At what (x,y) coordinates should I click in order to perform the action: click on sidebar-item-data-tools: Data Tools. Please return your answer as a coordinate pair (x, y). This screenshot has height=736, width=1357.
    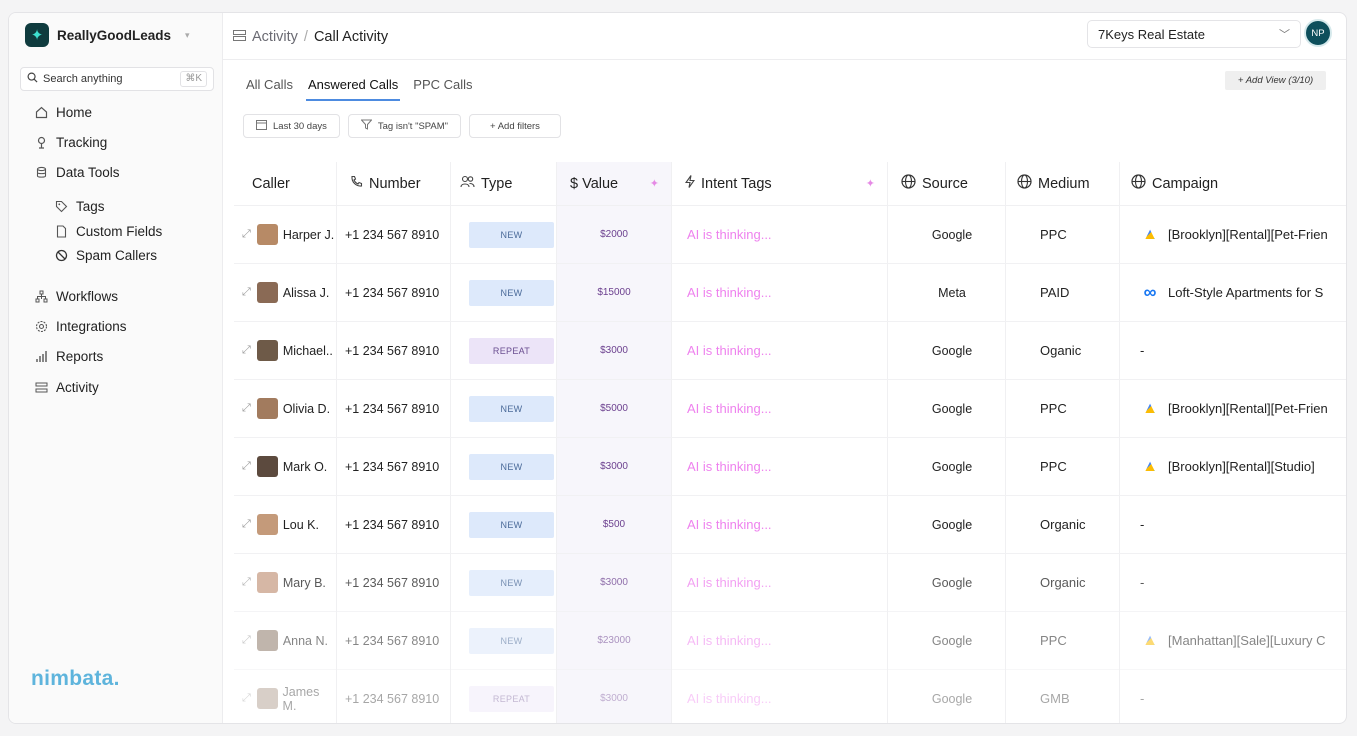
    Looking at the image, I should click on (77, 172).